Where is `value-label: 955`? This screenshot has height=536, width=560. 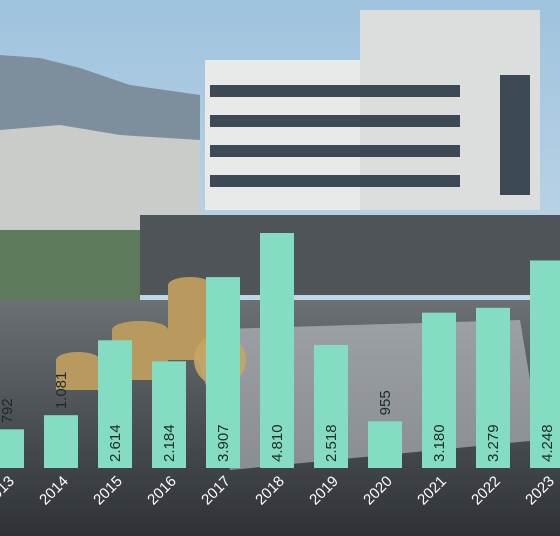 value-label: 955 is located at coordinates (385, 402).